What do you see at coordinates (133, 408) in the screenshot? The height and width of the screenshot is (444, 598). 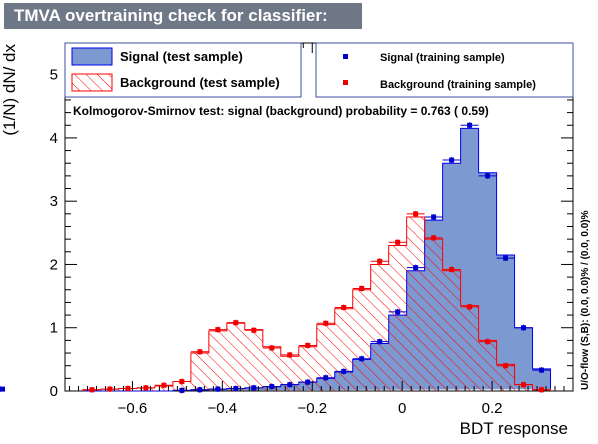 I see `x-tick-label: −0.6` at bounding box center [133, 408].